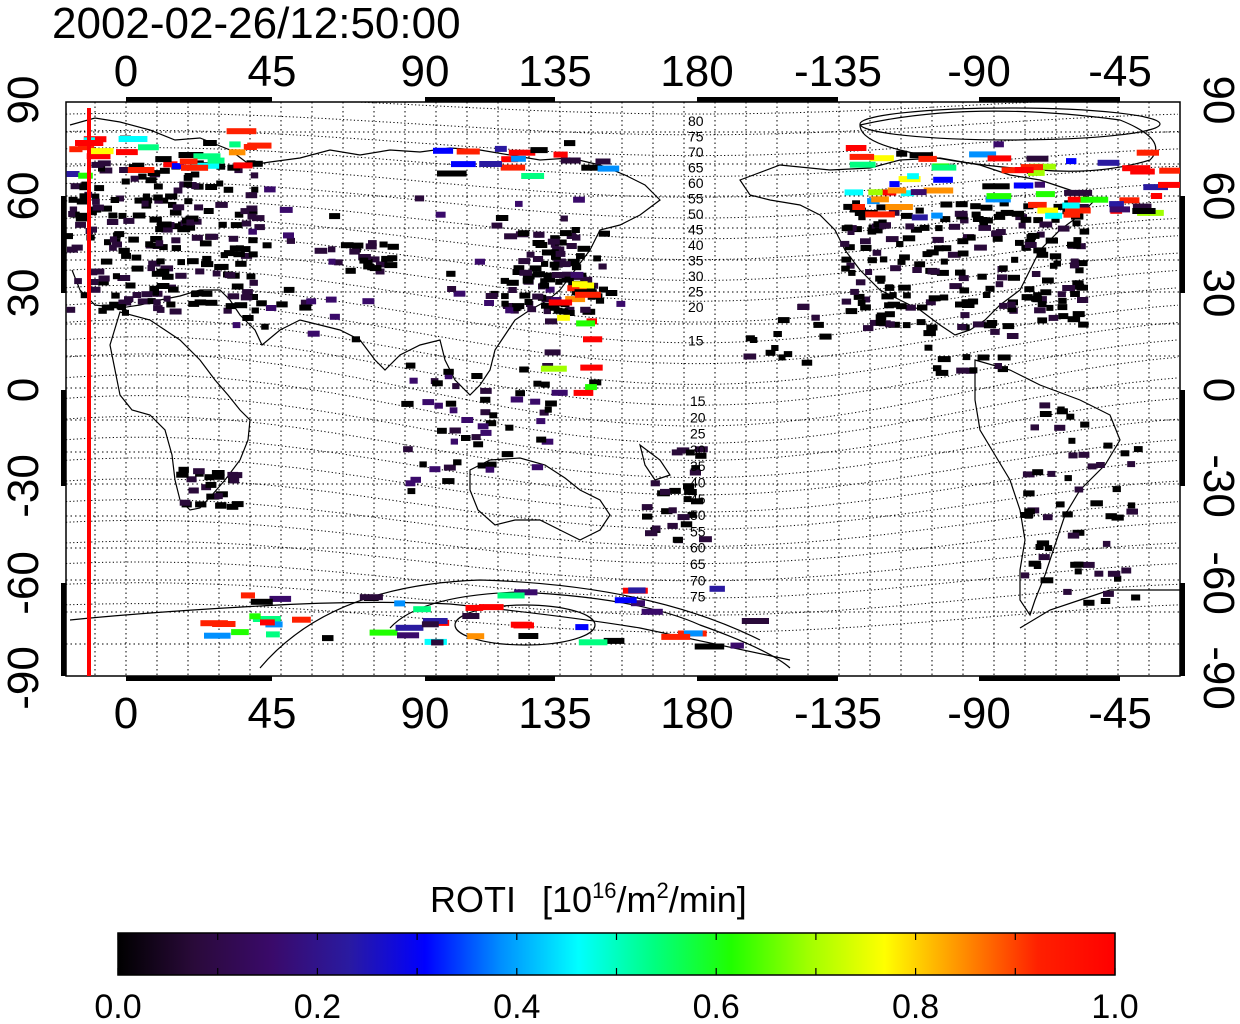  What do you see at coordinates (622, 390) in the screenshot?
I see `maglat-contour` at bounding box center [622, 390].